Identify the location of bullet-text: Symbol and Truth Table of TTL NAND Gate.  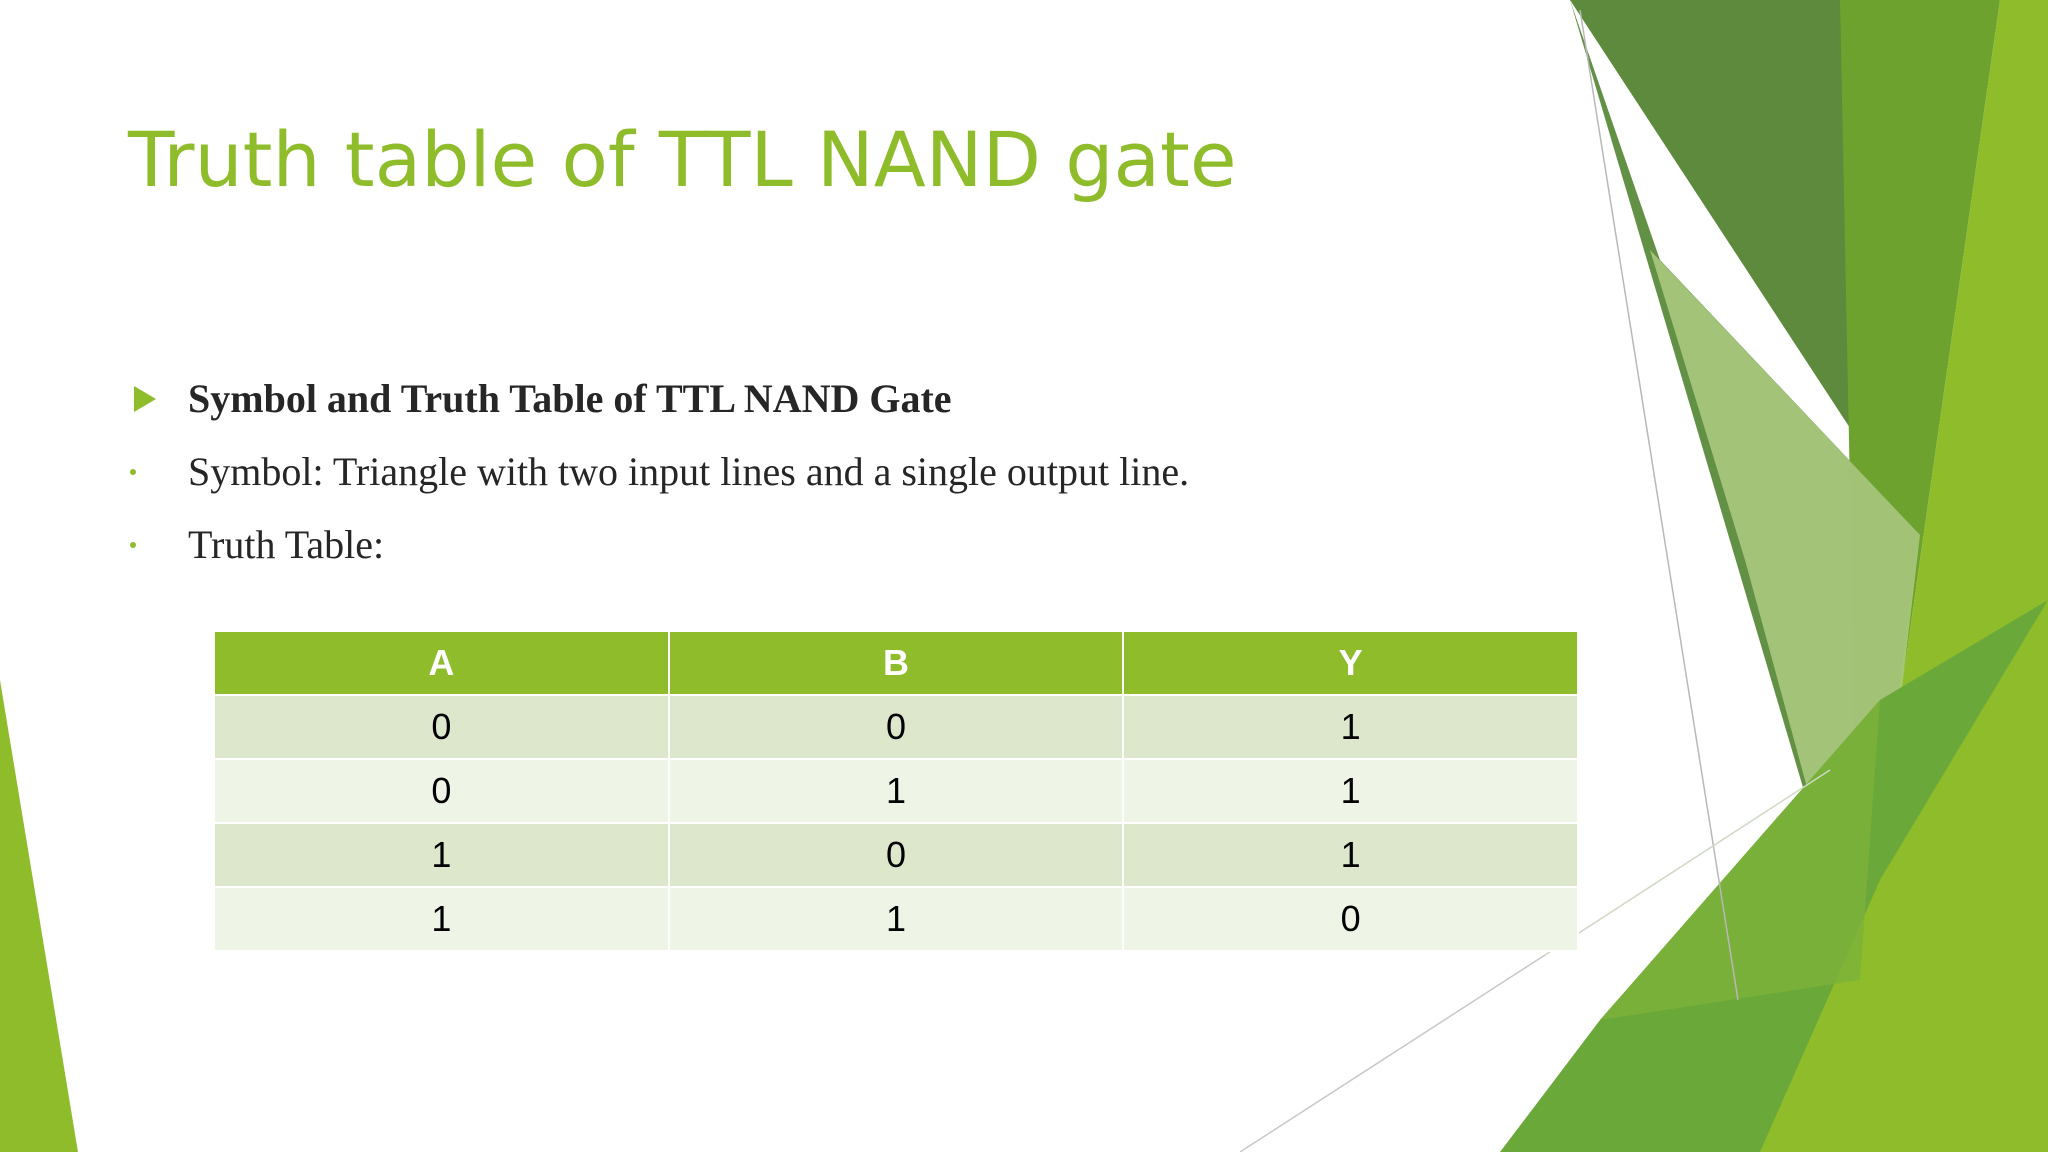
(570, 398).